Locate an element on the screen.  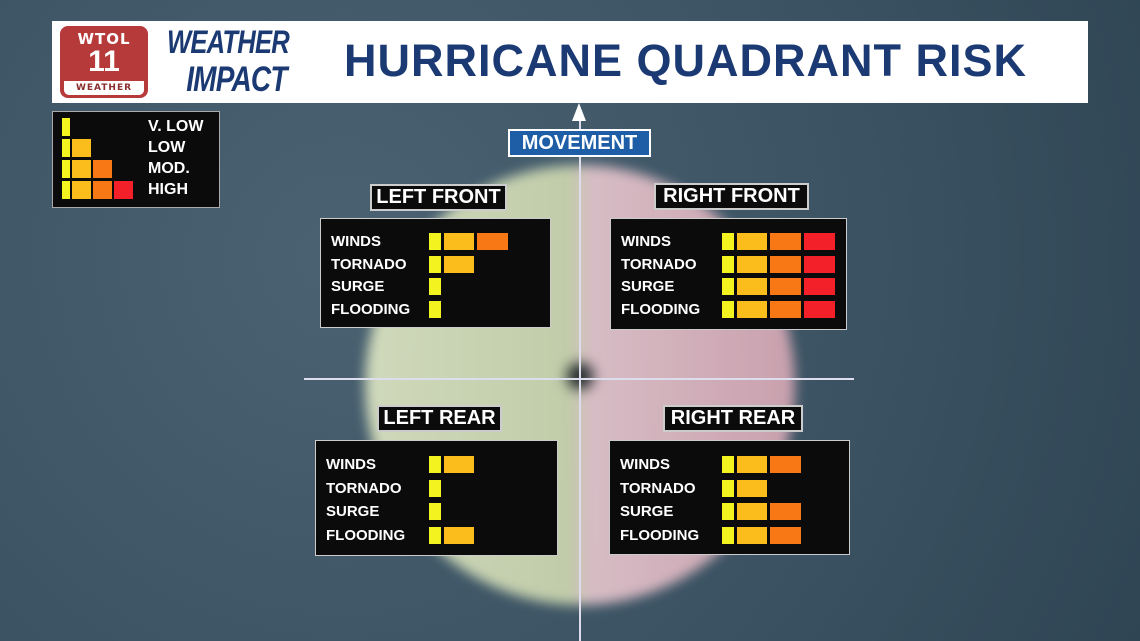
logo-number: 11 is located at coordinates (104, 61).